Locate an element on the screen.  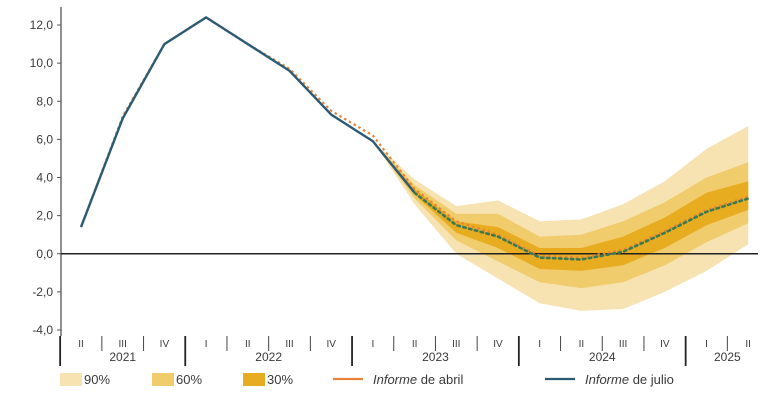
x-year-label: 2025 is located at coordinates (727, 357).